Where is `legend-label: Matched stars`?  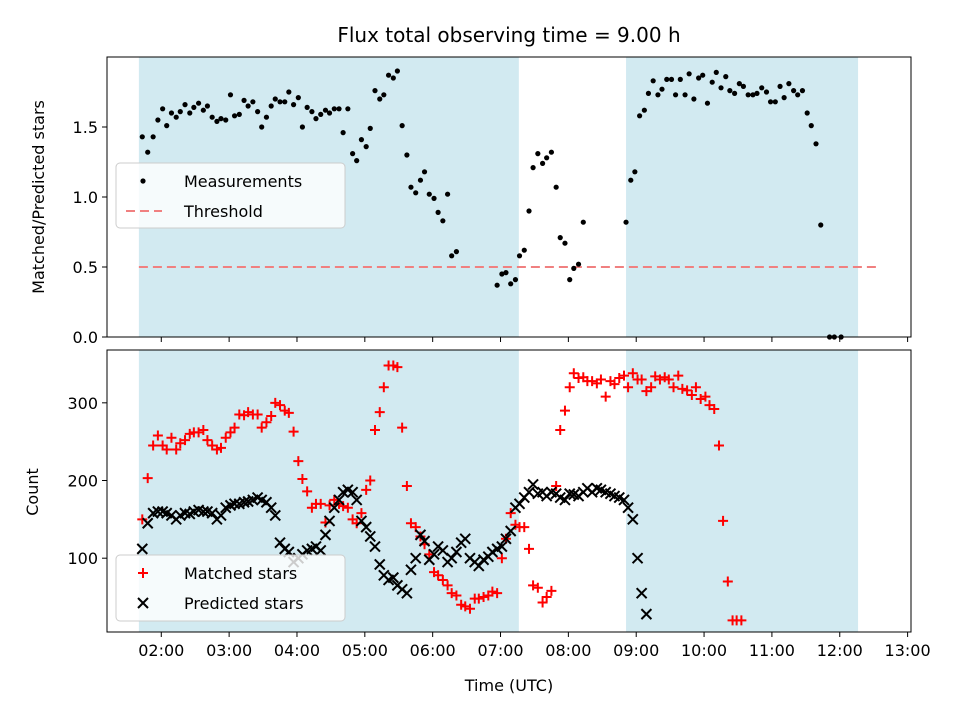 legend-label: Matched stars is located at coordinates (240, 573).